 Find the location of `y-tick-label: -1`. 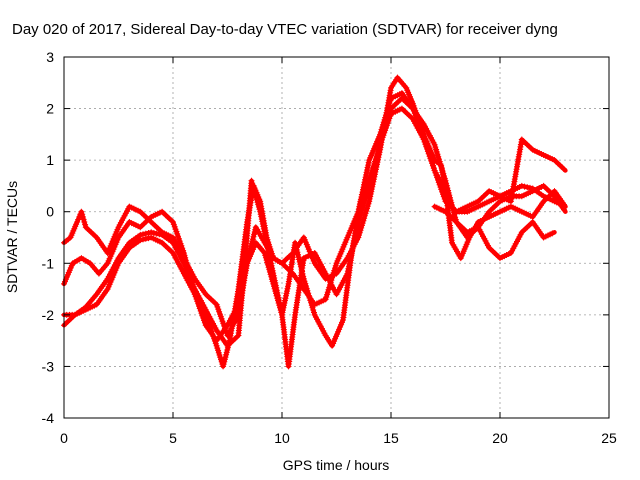

y-tick-label: -1 is located at coordinates (48, 263).